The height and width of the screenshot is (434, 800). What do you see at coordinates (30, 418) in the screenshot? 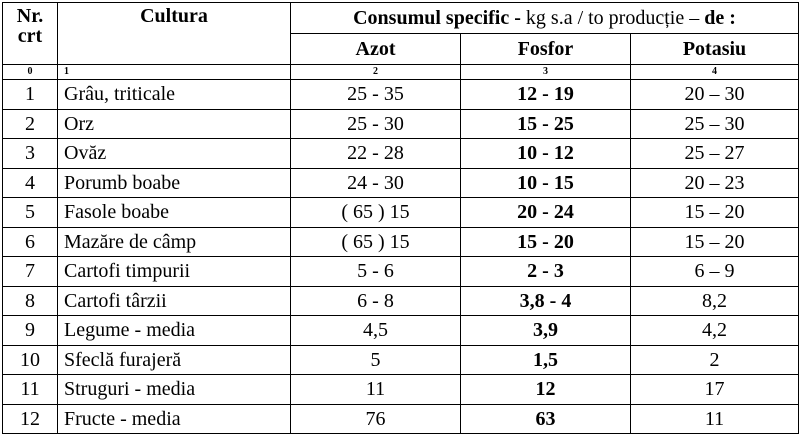
I see `row-number-cell: 12` at bounding box center [30, 418].